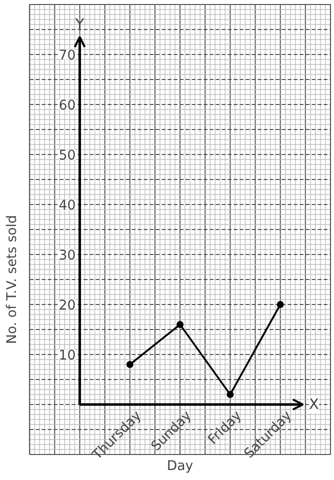 The width and height of the screenshot is (334, 480). What do you see at coordinates (67, 206) in the screenshot?
I see `y-tick-label: 40` at bounding box center [67, 206].